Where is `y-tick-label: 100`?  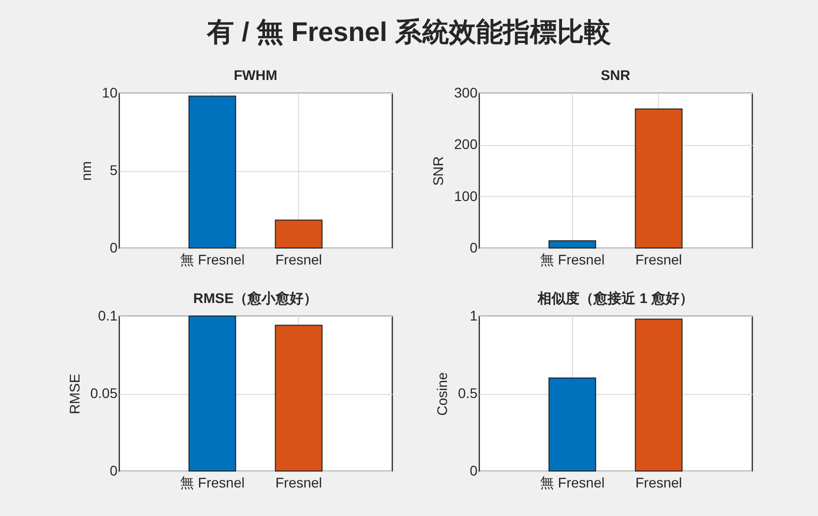 y-tick-label: 100 is located at coordinates (466, 196).